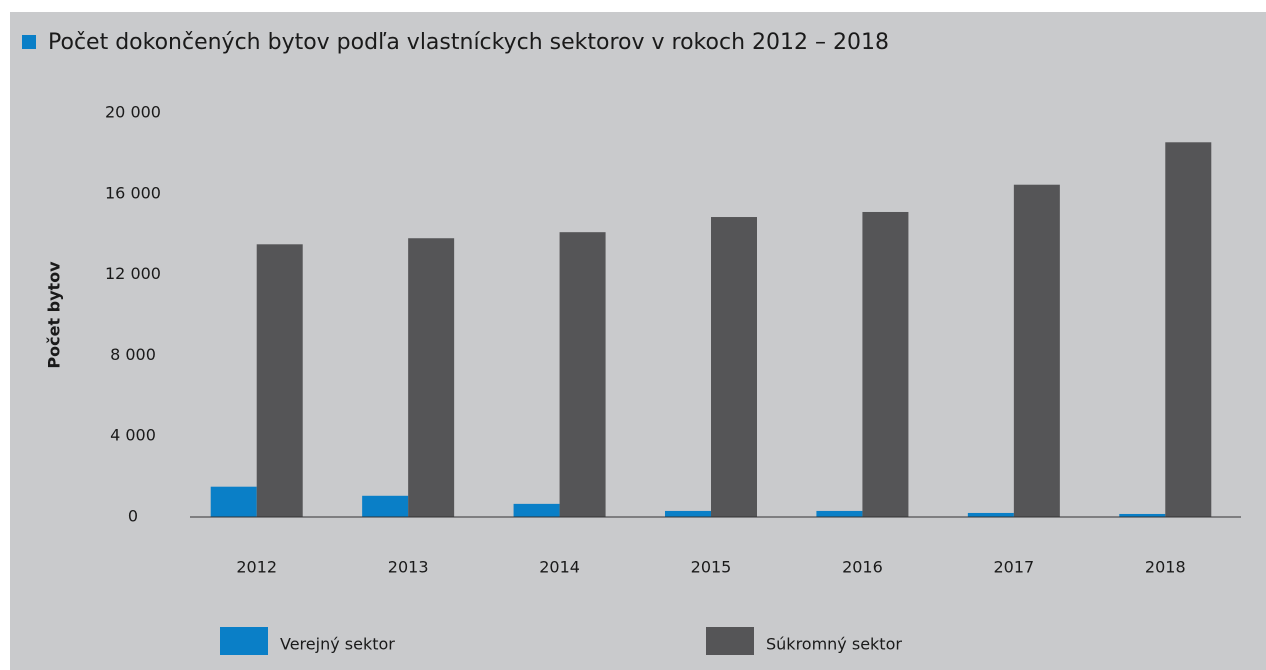 This screenshot has height=670, width=1266. I want to click on legend-label: Verejný sektor, so click(337, 644).